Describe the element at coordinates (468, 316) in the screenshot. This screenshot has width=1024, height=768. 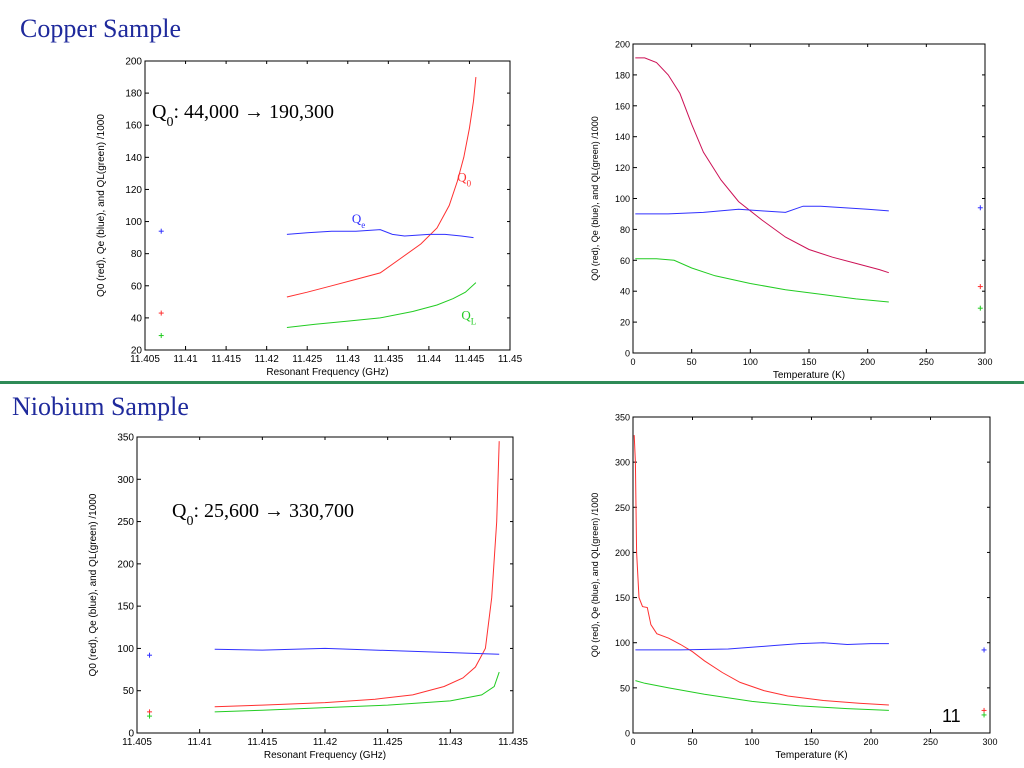
I see `series-label-l: QL` at that location.